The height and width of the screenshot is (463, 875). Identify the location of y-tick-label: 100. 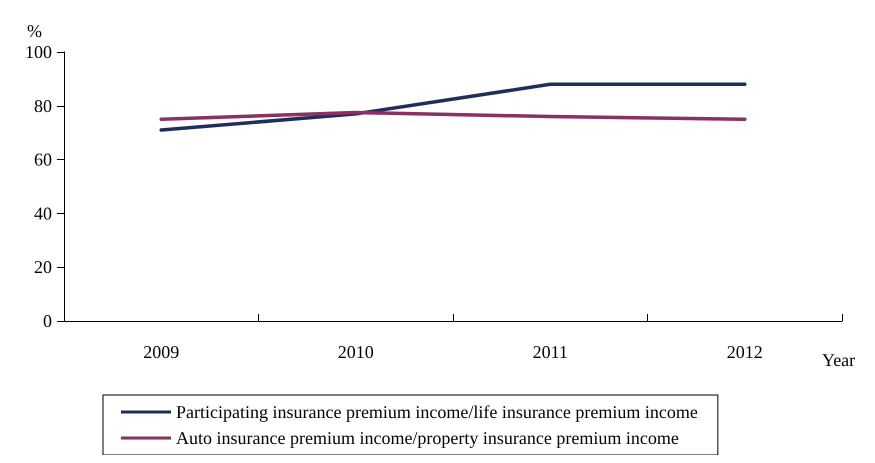
(38, 52).